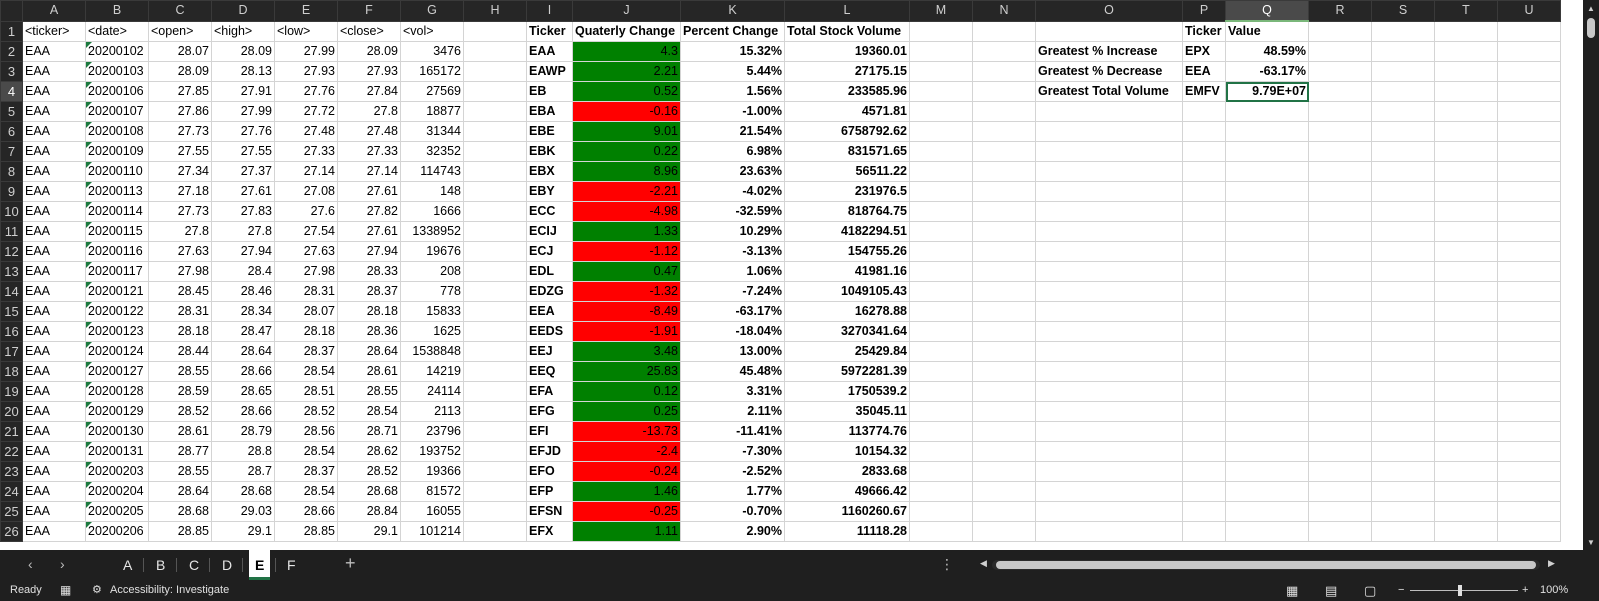 The width and height of the screenshot is (1599, 601). Describe the element at coordinates (1340, 31) in the screenshot. I see `cell-r1` at that location.